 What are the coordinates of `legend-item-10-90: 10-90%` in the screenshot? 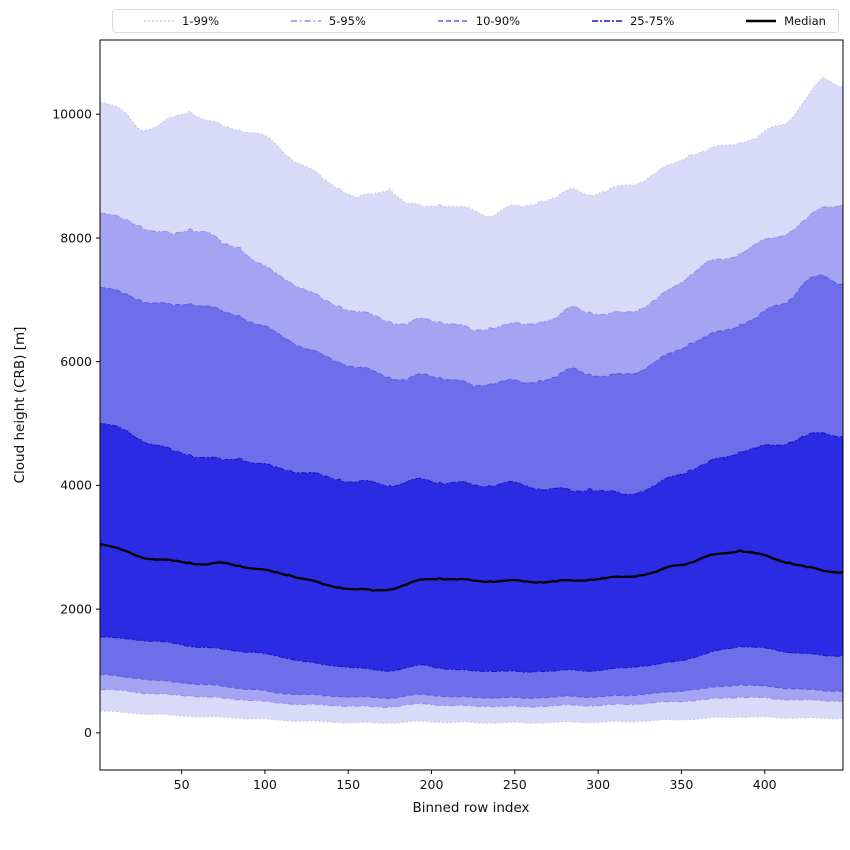 It's located at (478, 21).